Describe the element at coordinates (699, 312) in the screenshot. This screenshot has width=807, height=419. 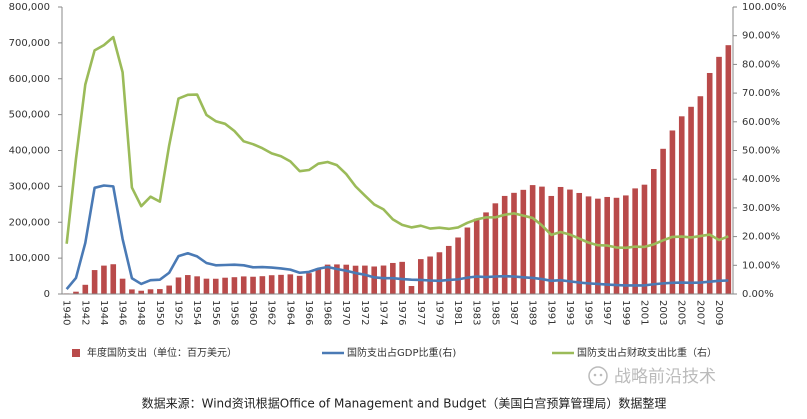
I see `x-tick-label: 2007` at that location.